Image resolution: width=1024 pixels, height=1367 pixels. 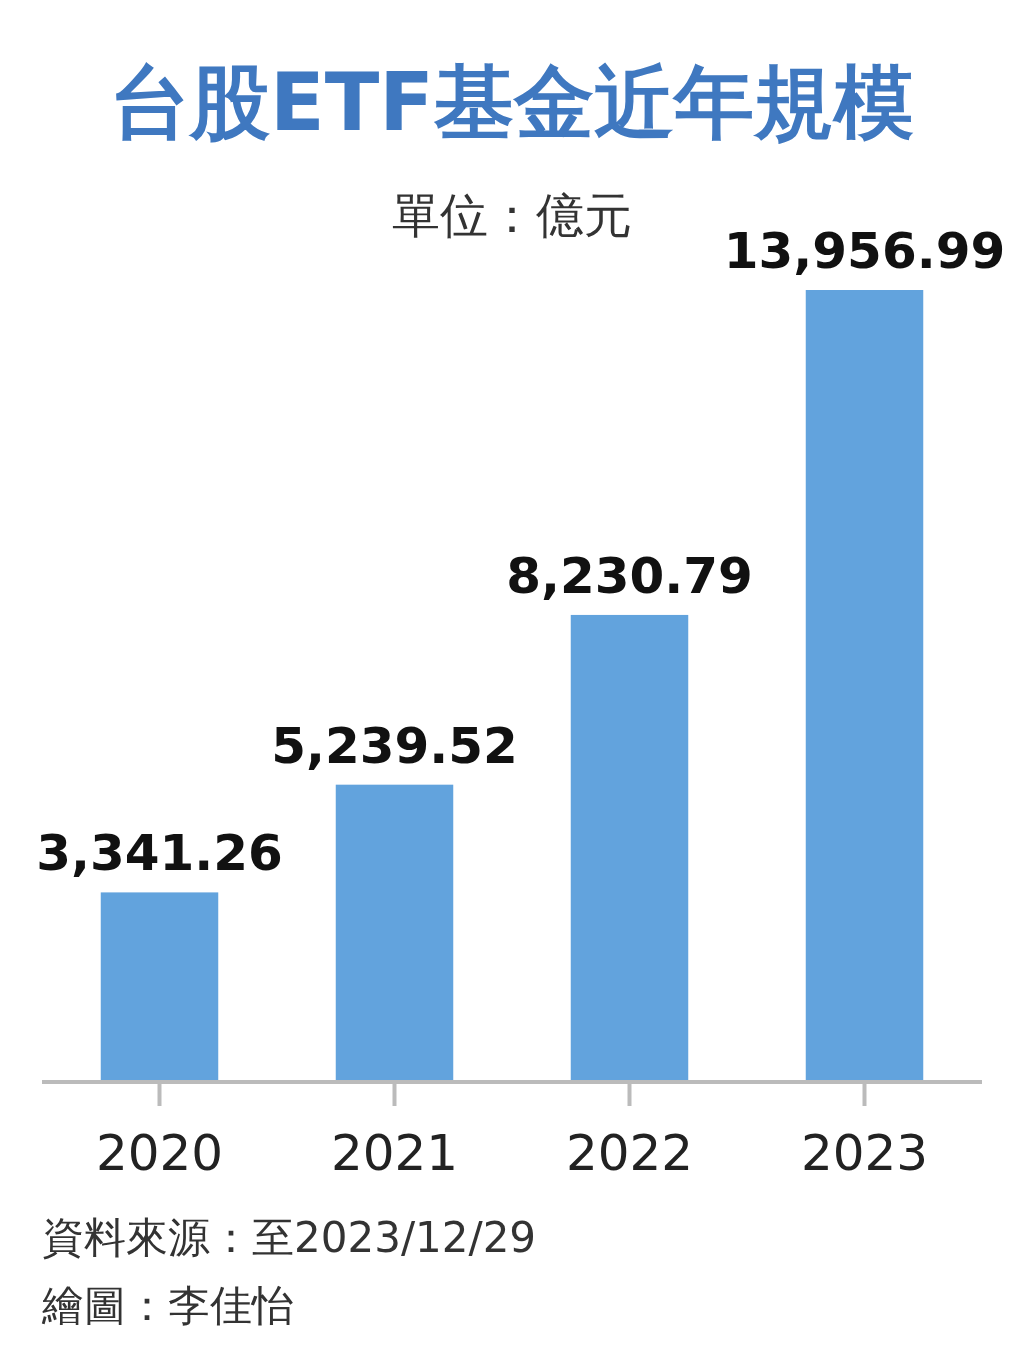 I want to click on x-tick-label: 2021, so click(x=394, y=1153).